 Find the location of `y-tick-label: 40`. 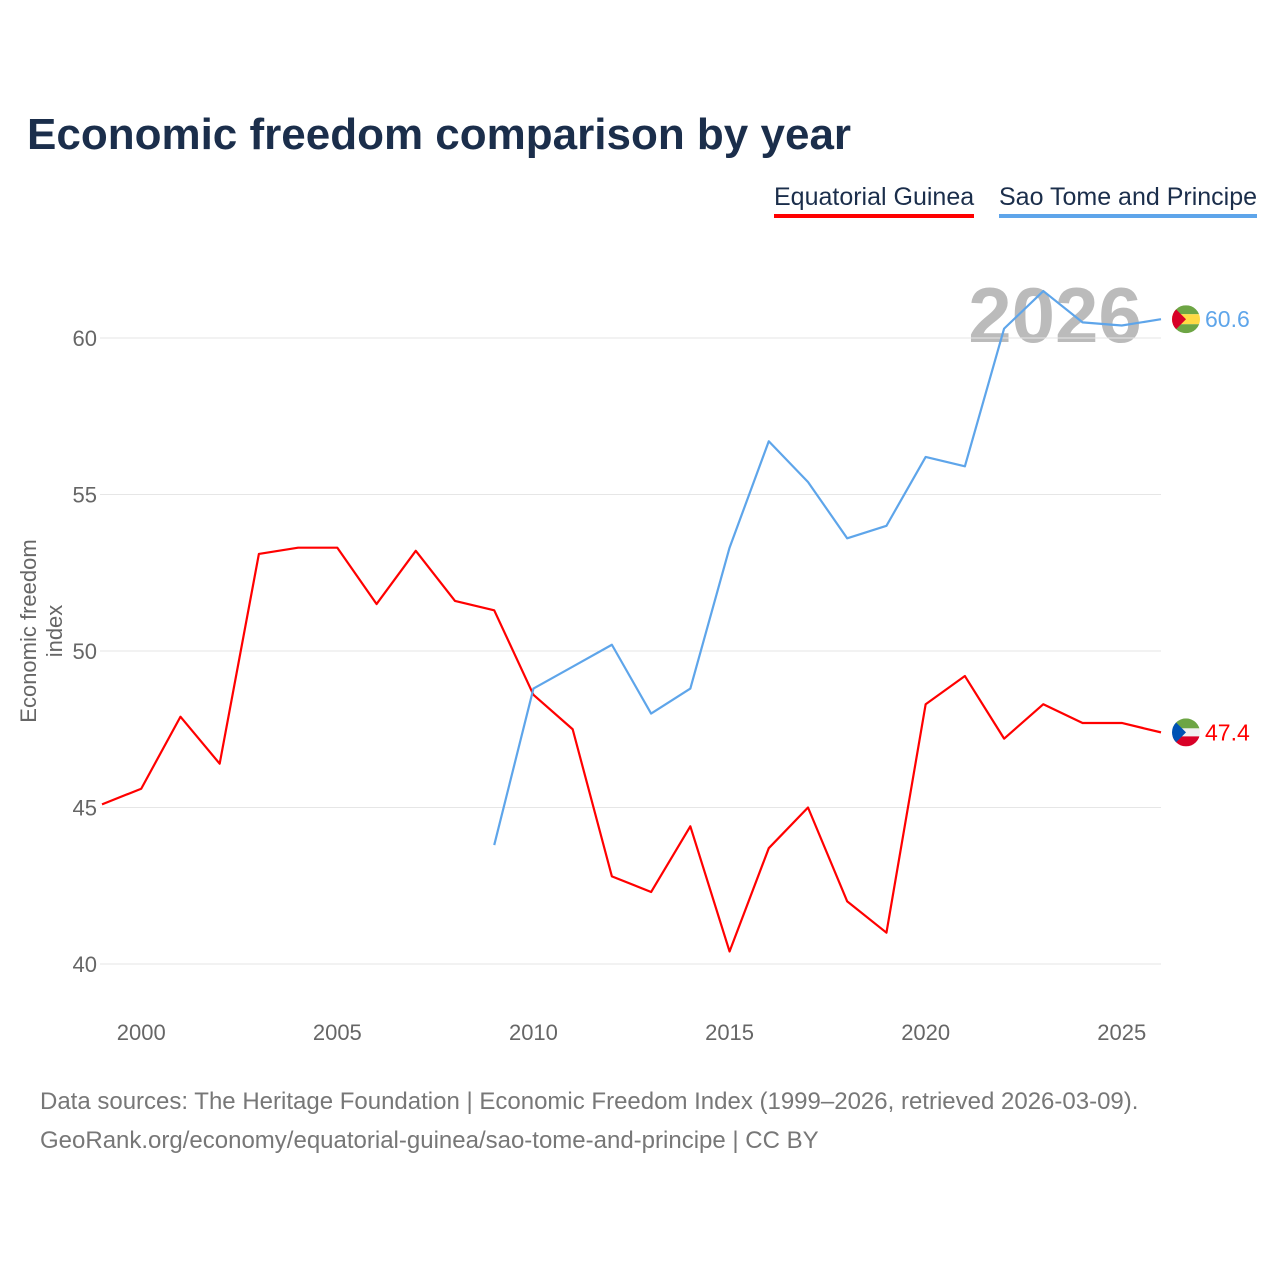

y-tick-label: 40 is located at coordinates (85, 964).